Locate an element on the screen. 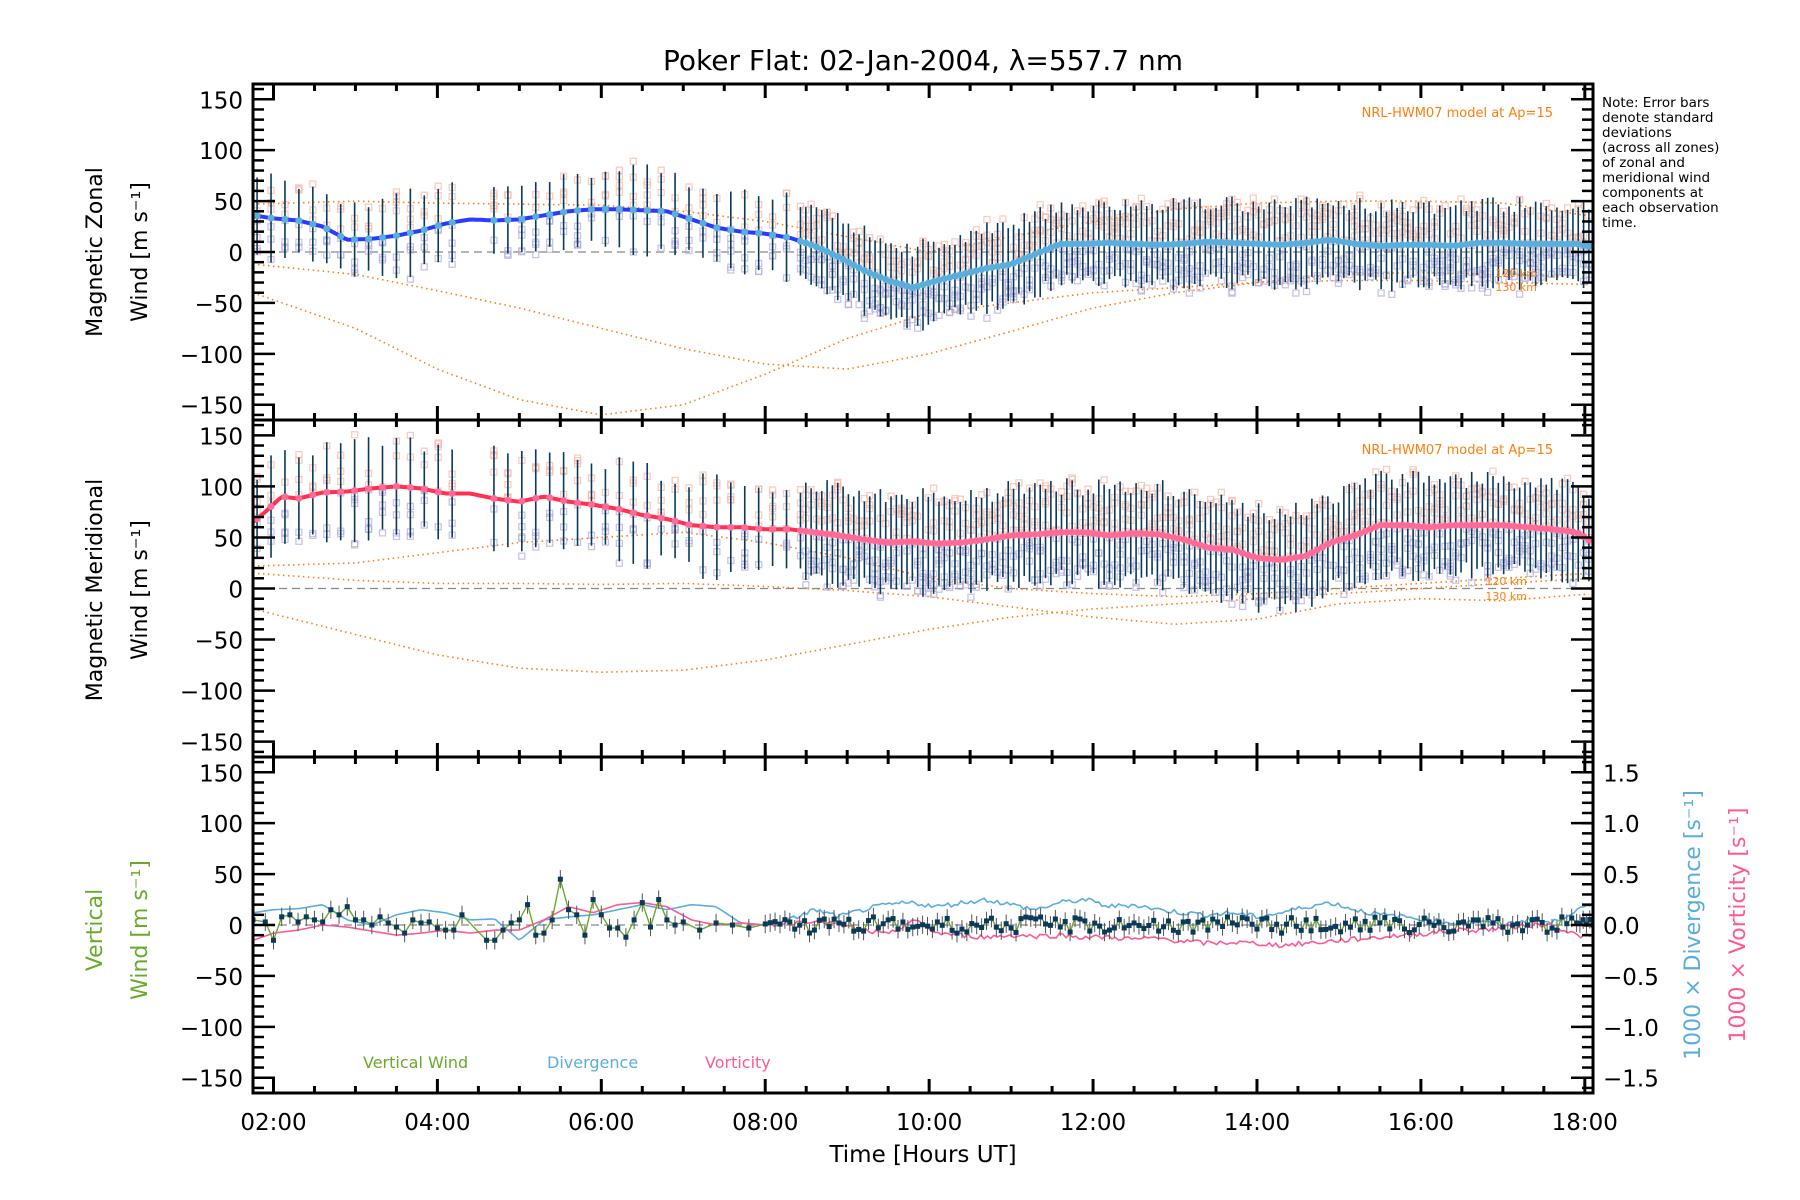 This screenshot has width=1800, height=1200. y-tick-label: −100 is located at coordinates (211, 356).